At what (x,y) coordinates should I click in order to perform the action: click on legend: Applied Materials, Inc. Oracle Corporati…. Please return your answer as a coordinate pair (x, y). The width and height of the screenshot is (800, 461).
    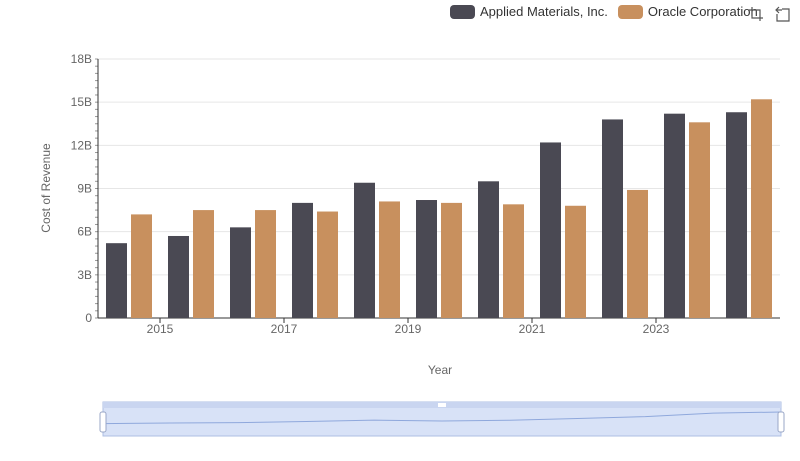
    Looking at the image, I should click on (609, 11).